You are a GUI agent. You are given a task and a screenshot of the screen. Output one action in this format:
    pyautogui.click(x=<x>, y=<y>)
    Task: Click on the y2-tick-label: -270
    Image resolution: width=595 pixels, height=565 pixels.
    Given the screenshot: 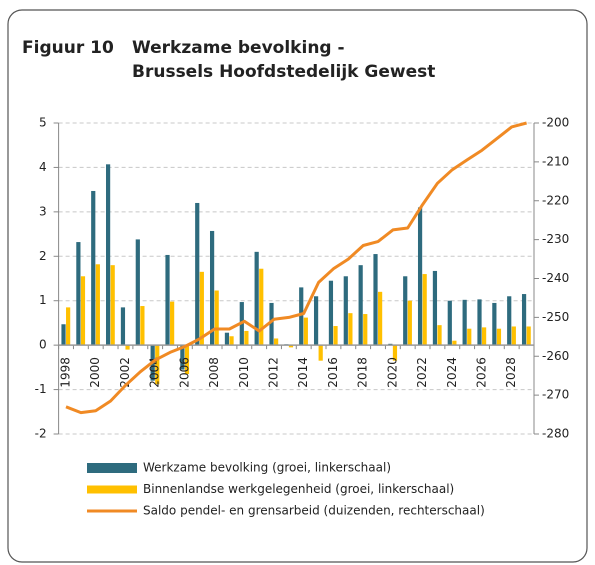 What is the action you would take?
    pyautogui.click(x=555, y=395)
    